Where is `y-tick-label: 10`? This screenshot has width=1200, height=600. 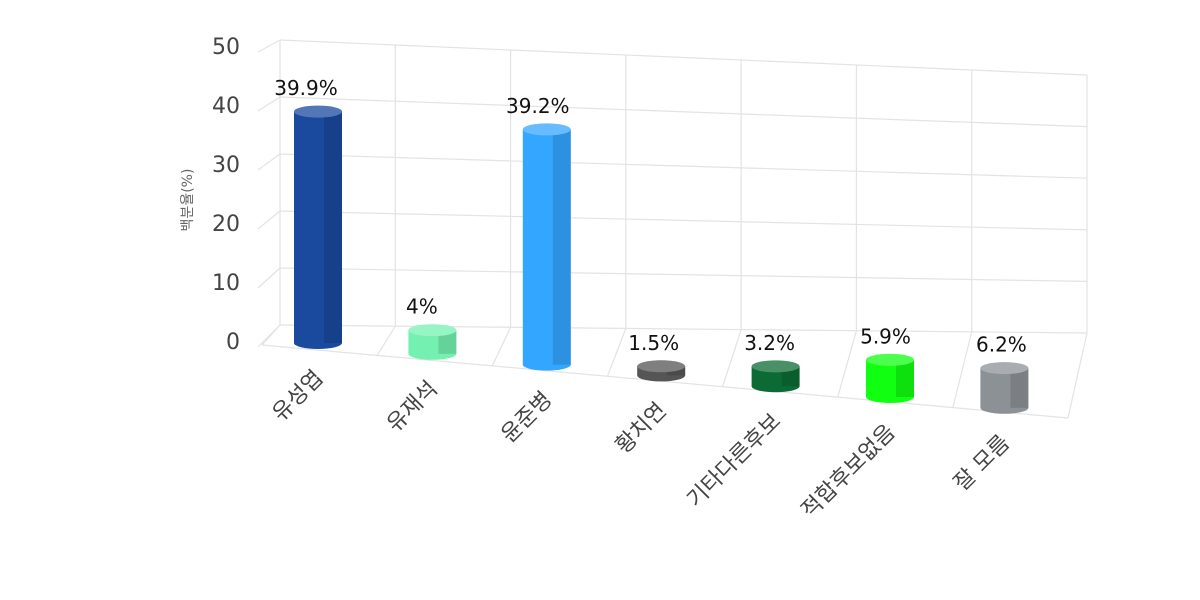
y-tick-label: 10 is located at coordinates (226, 283).